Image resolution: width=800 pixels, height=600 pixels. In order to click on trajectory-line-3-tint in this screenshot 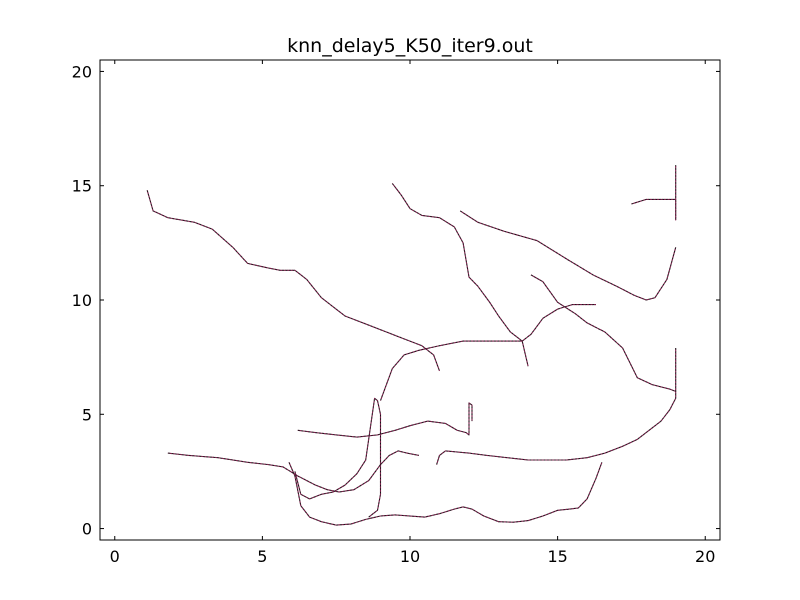, I will do `click(568, 255)`.